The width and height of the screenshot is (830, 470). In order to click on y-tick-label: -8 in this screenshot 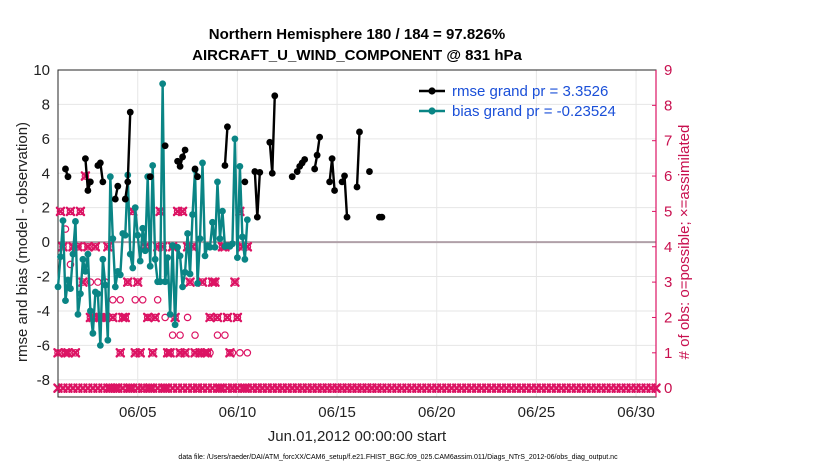, I will do `click(43, 380)`.